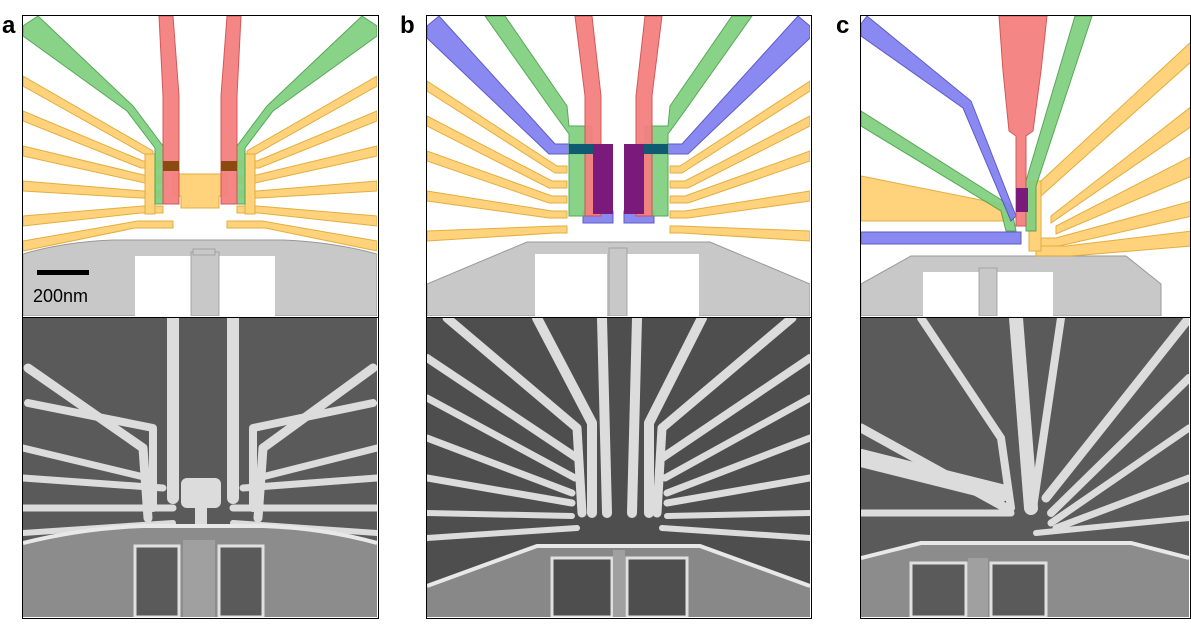 The width and height of the screenshot is (1191, 643). Describe the element at coordinates (9, 25) in the screenshot. I see `panel-label-a: a` at that location.